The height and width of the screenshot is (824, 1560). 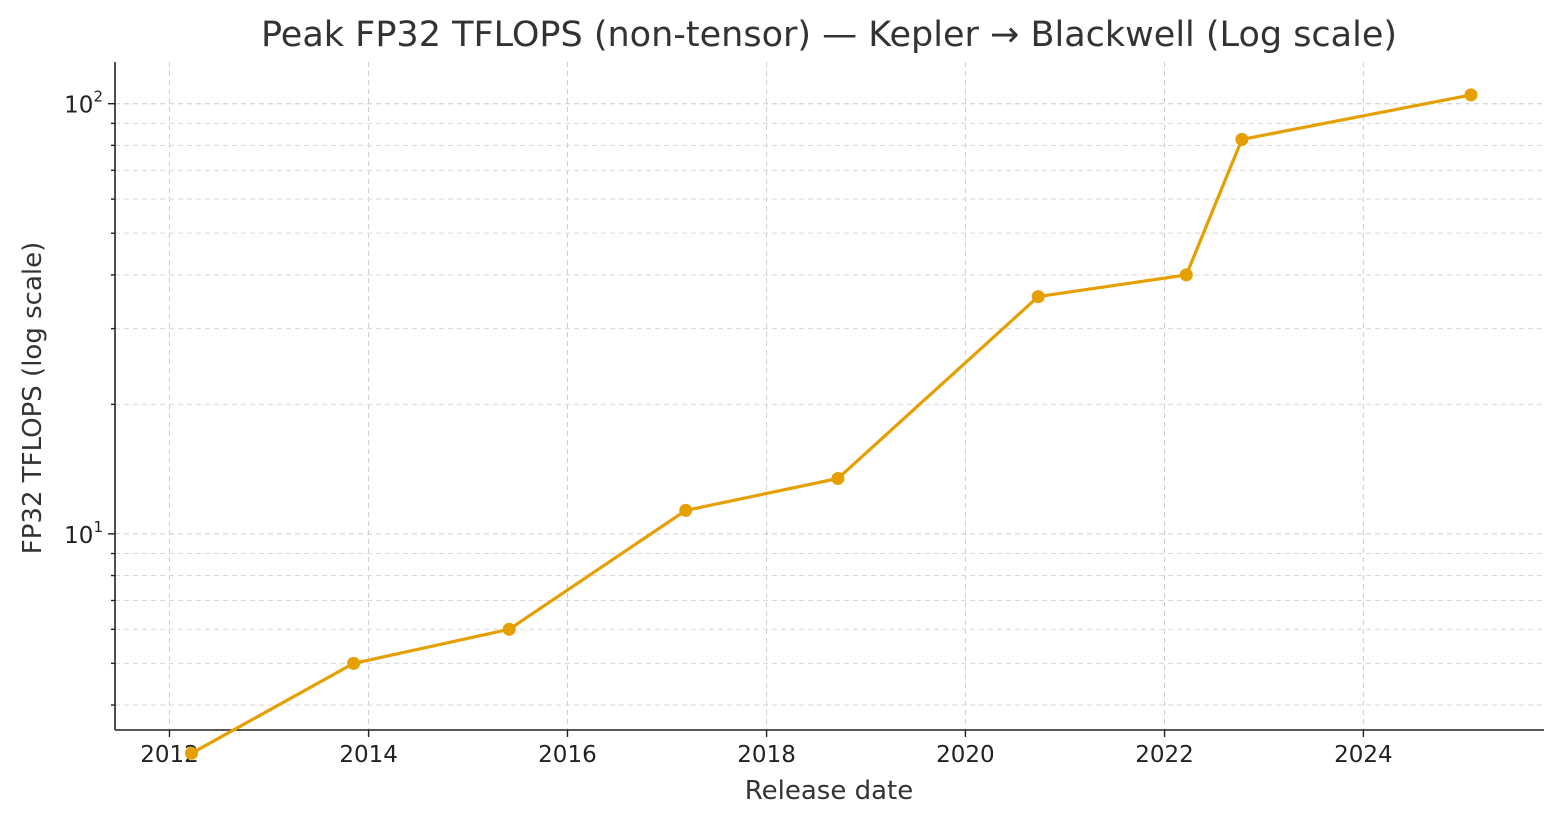 I want to click on x-tick-label: 2020, so click(x=965, y=755).